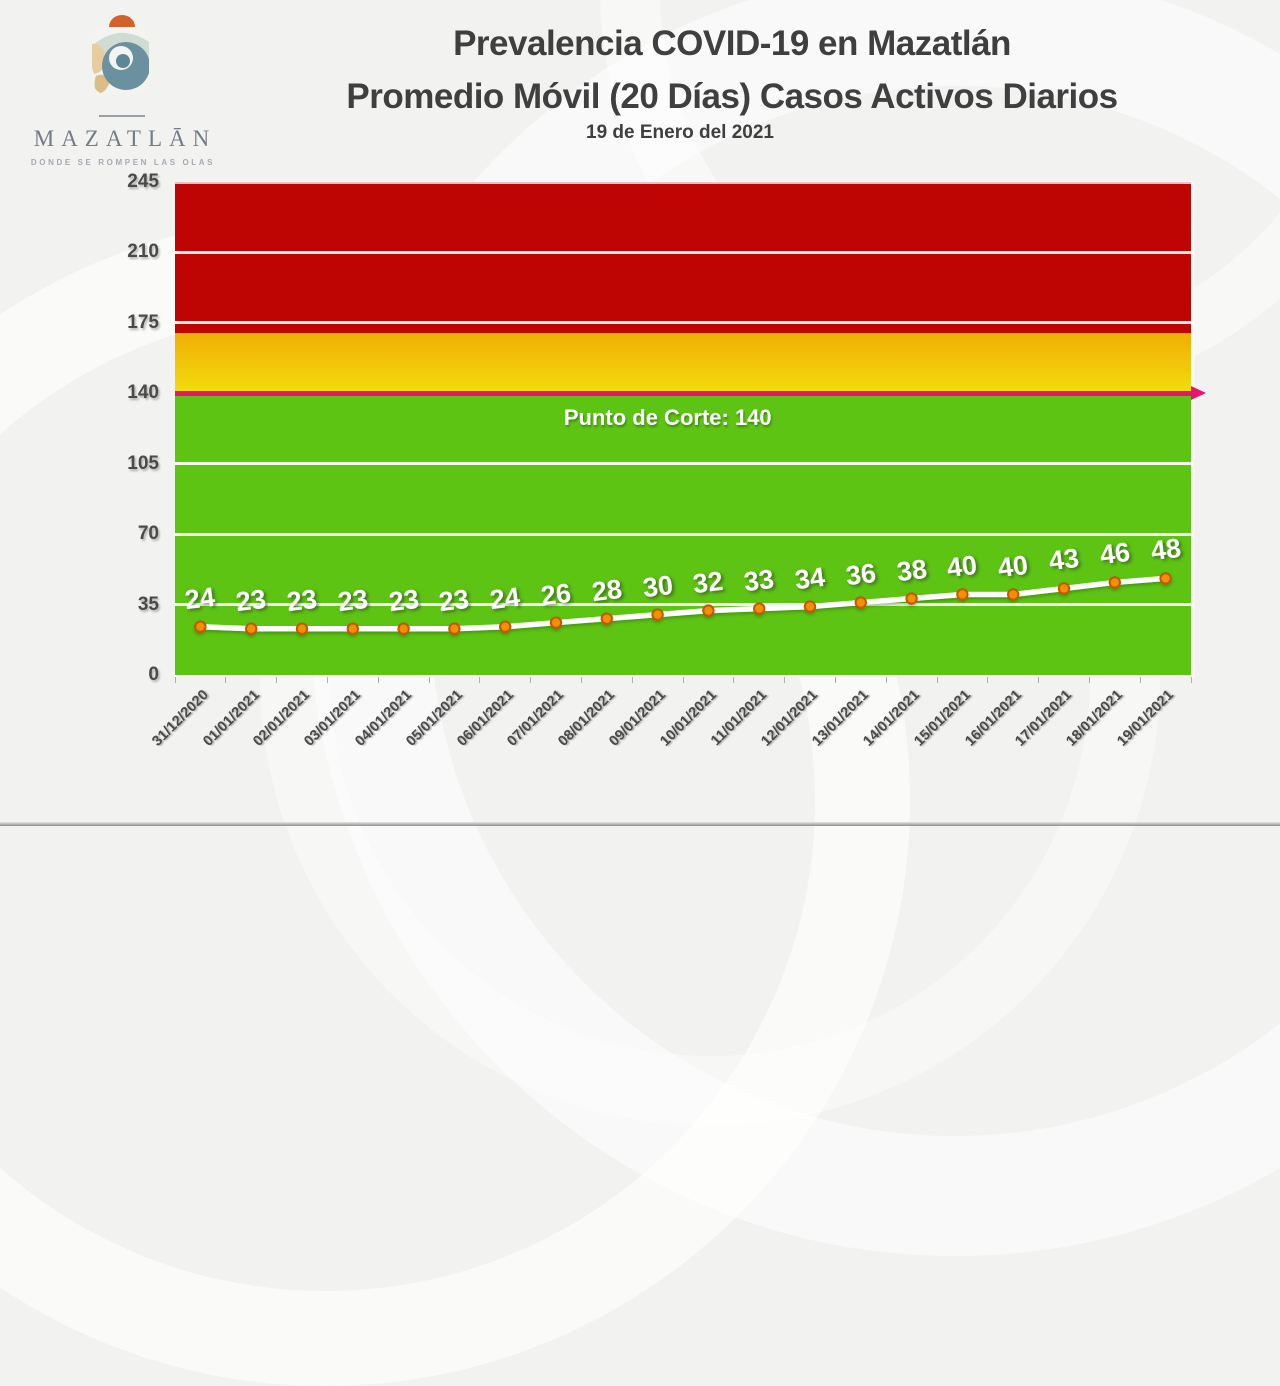 The width and height of the screenshot is (1280, 1386). I want to click on chart-title: Prevalencia COVID-19 en Mazatlán, so click(732, 43).